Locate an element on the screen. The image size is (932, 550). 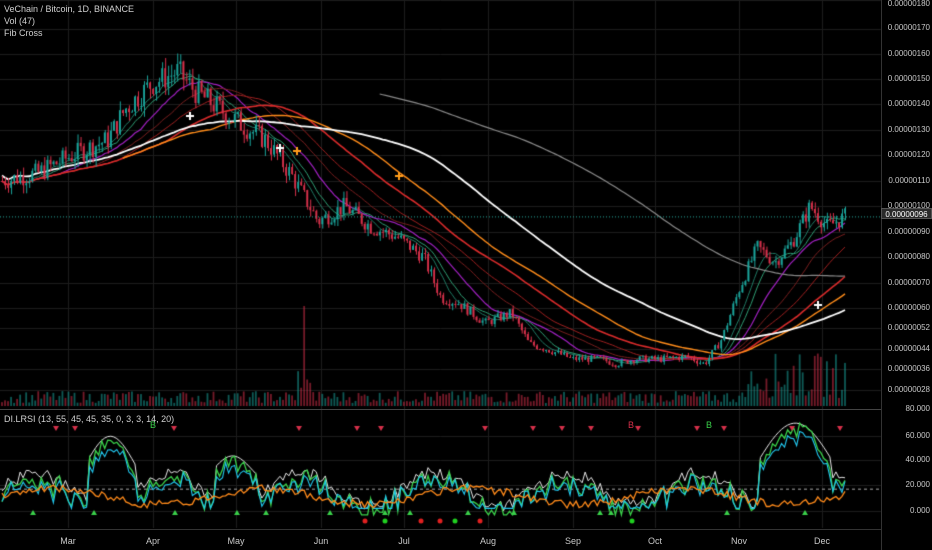
time-tick: Jun is located at coordinates (321, 541).